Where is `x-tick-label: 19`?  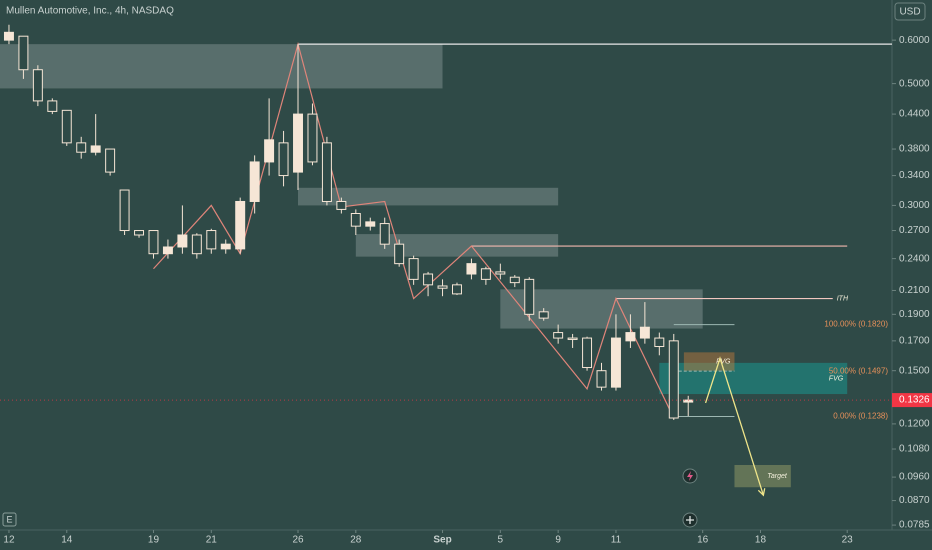
x-tick-label: 19 is located at coordinates (154, 540).